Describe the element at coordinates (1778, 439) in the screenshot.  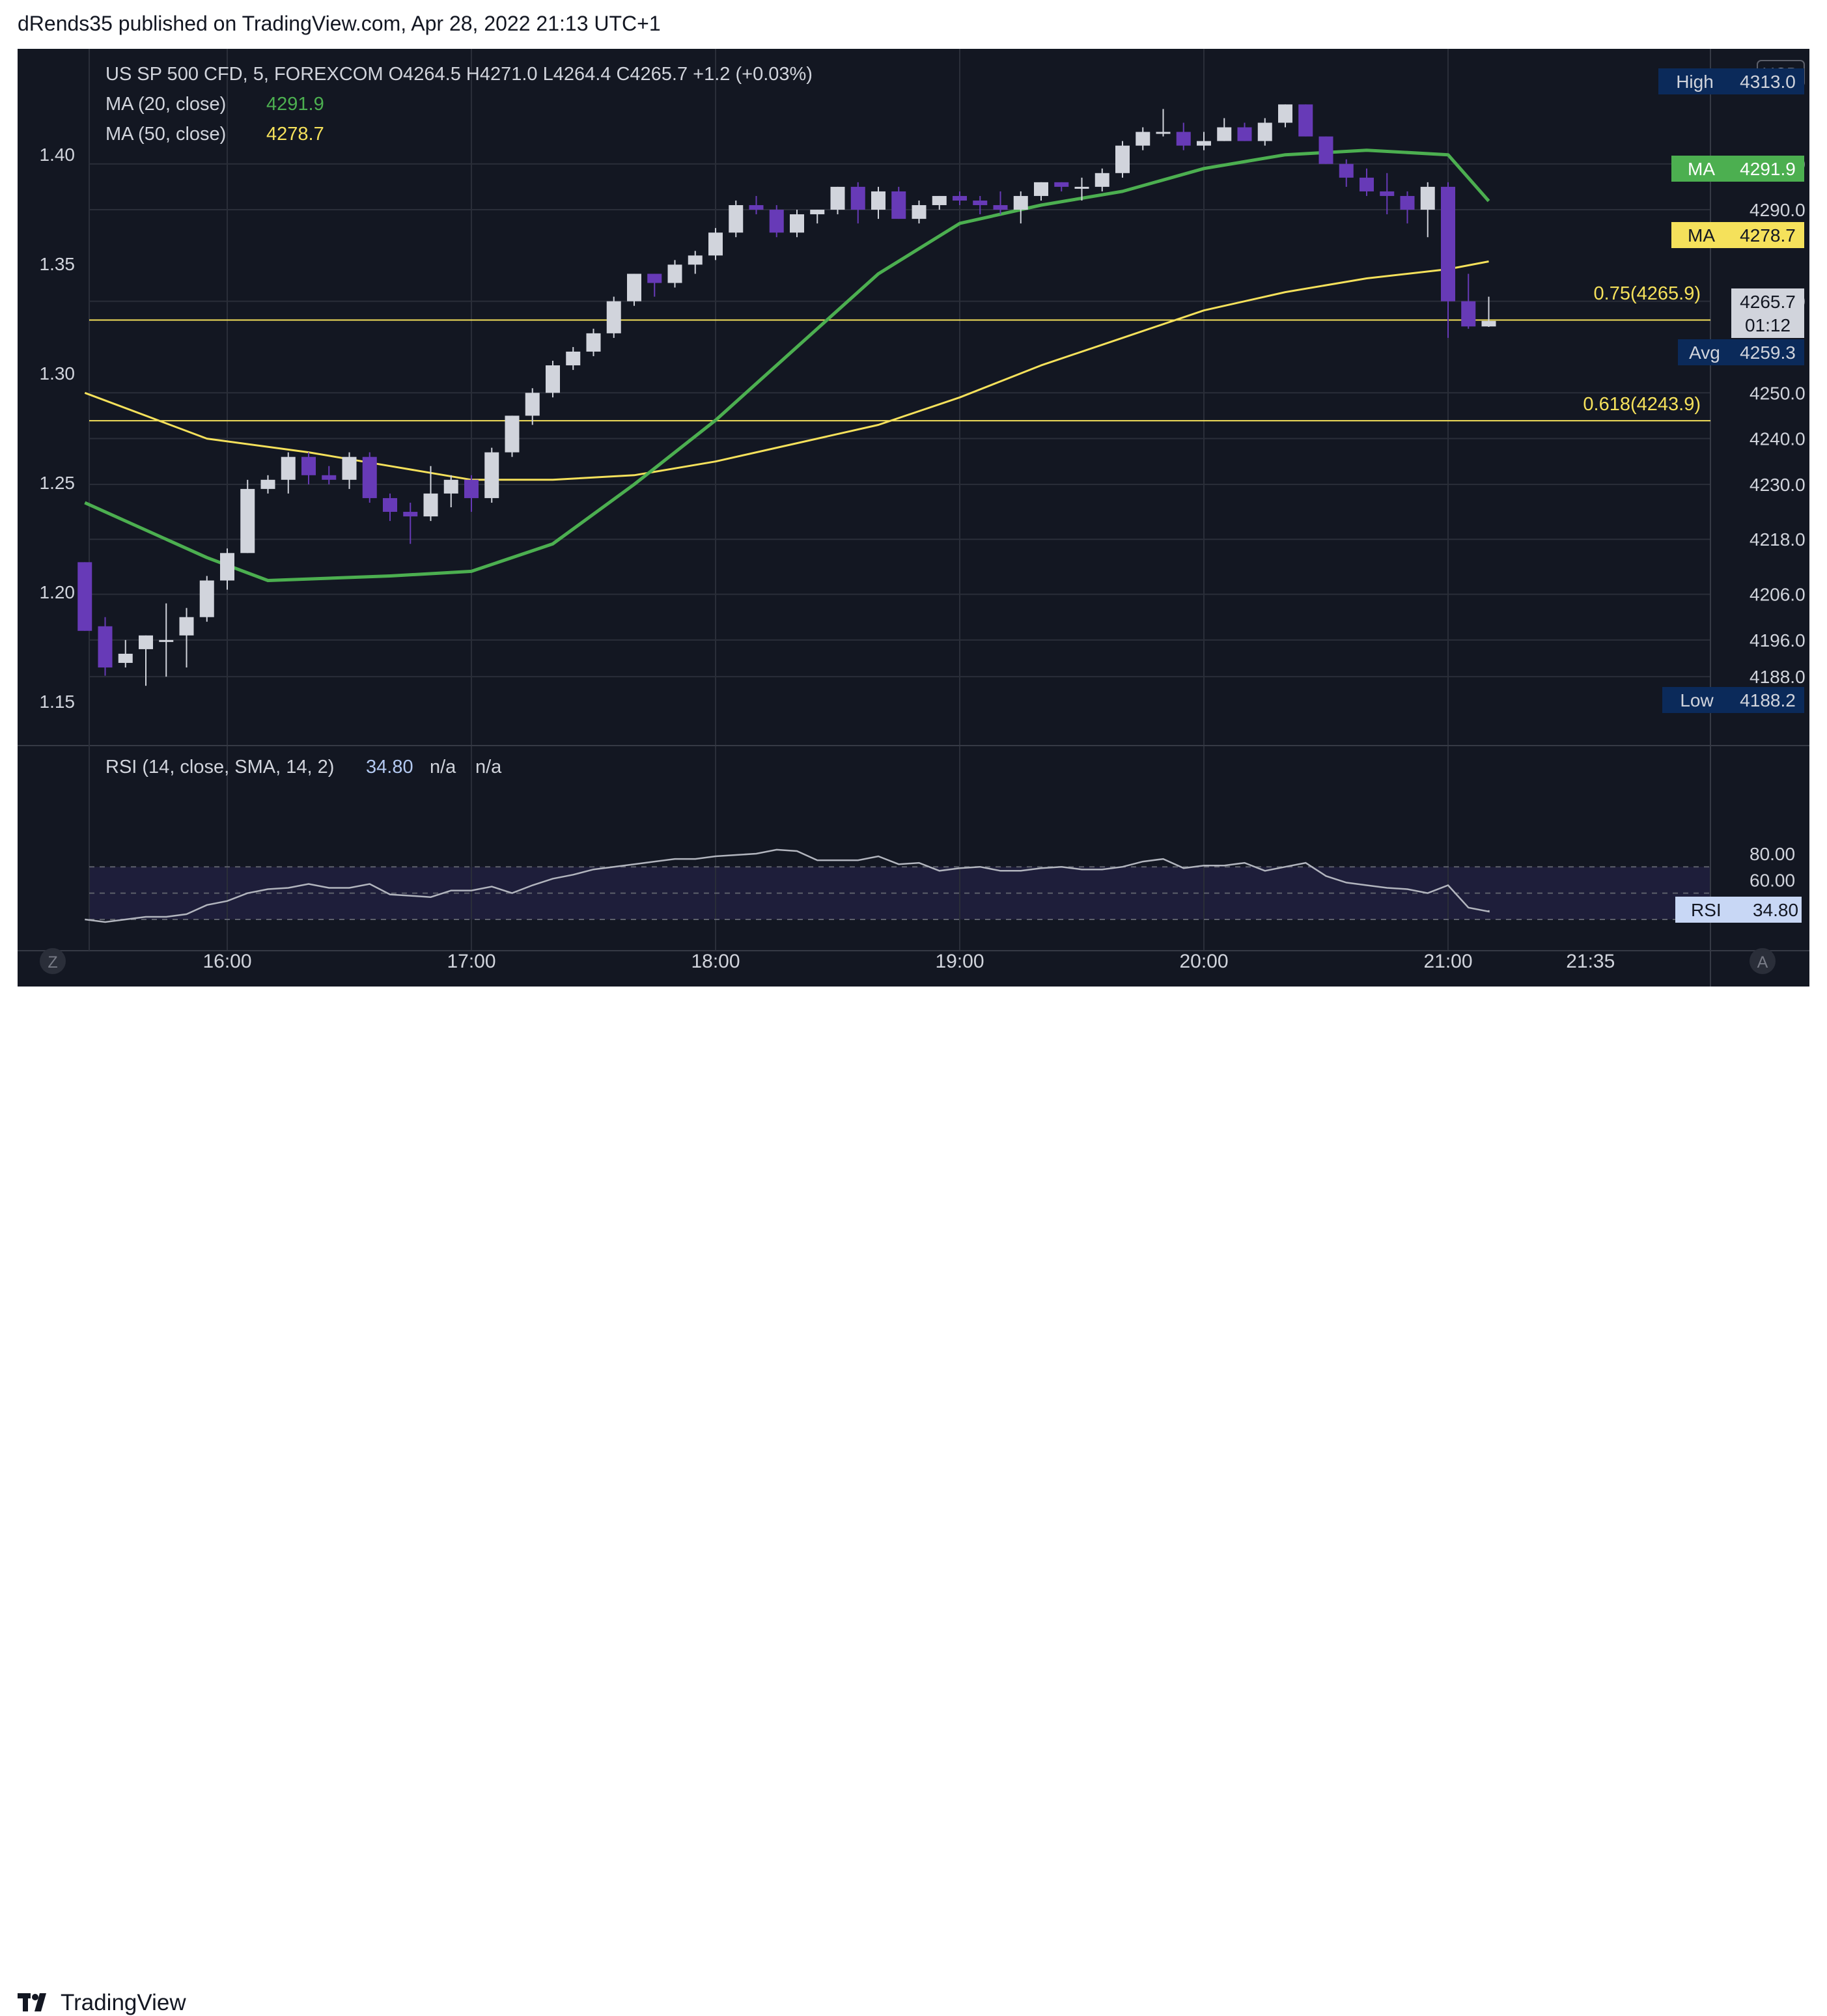
I see `right-axis-tick-4: 4240.0` at that location.